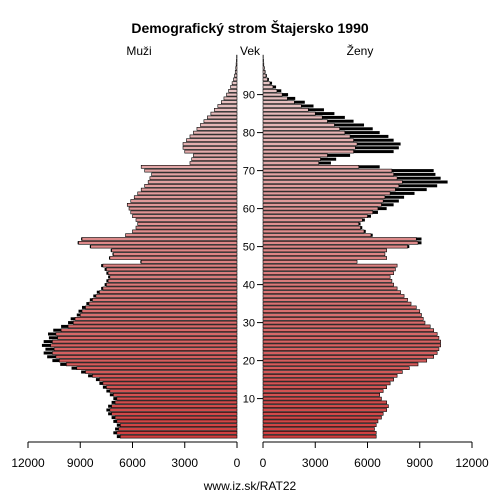 The image size is (500, 500). Describe the element at coordinates (250, 27) in the screenshot. I see `chart-title: Demografický strom Štajersko 1990` at that location.